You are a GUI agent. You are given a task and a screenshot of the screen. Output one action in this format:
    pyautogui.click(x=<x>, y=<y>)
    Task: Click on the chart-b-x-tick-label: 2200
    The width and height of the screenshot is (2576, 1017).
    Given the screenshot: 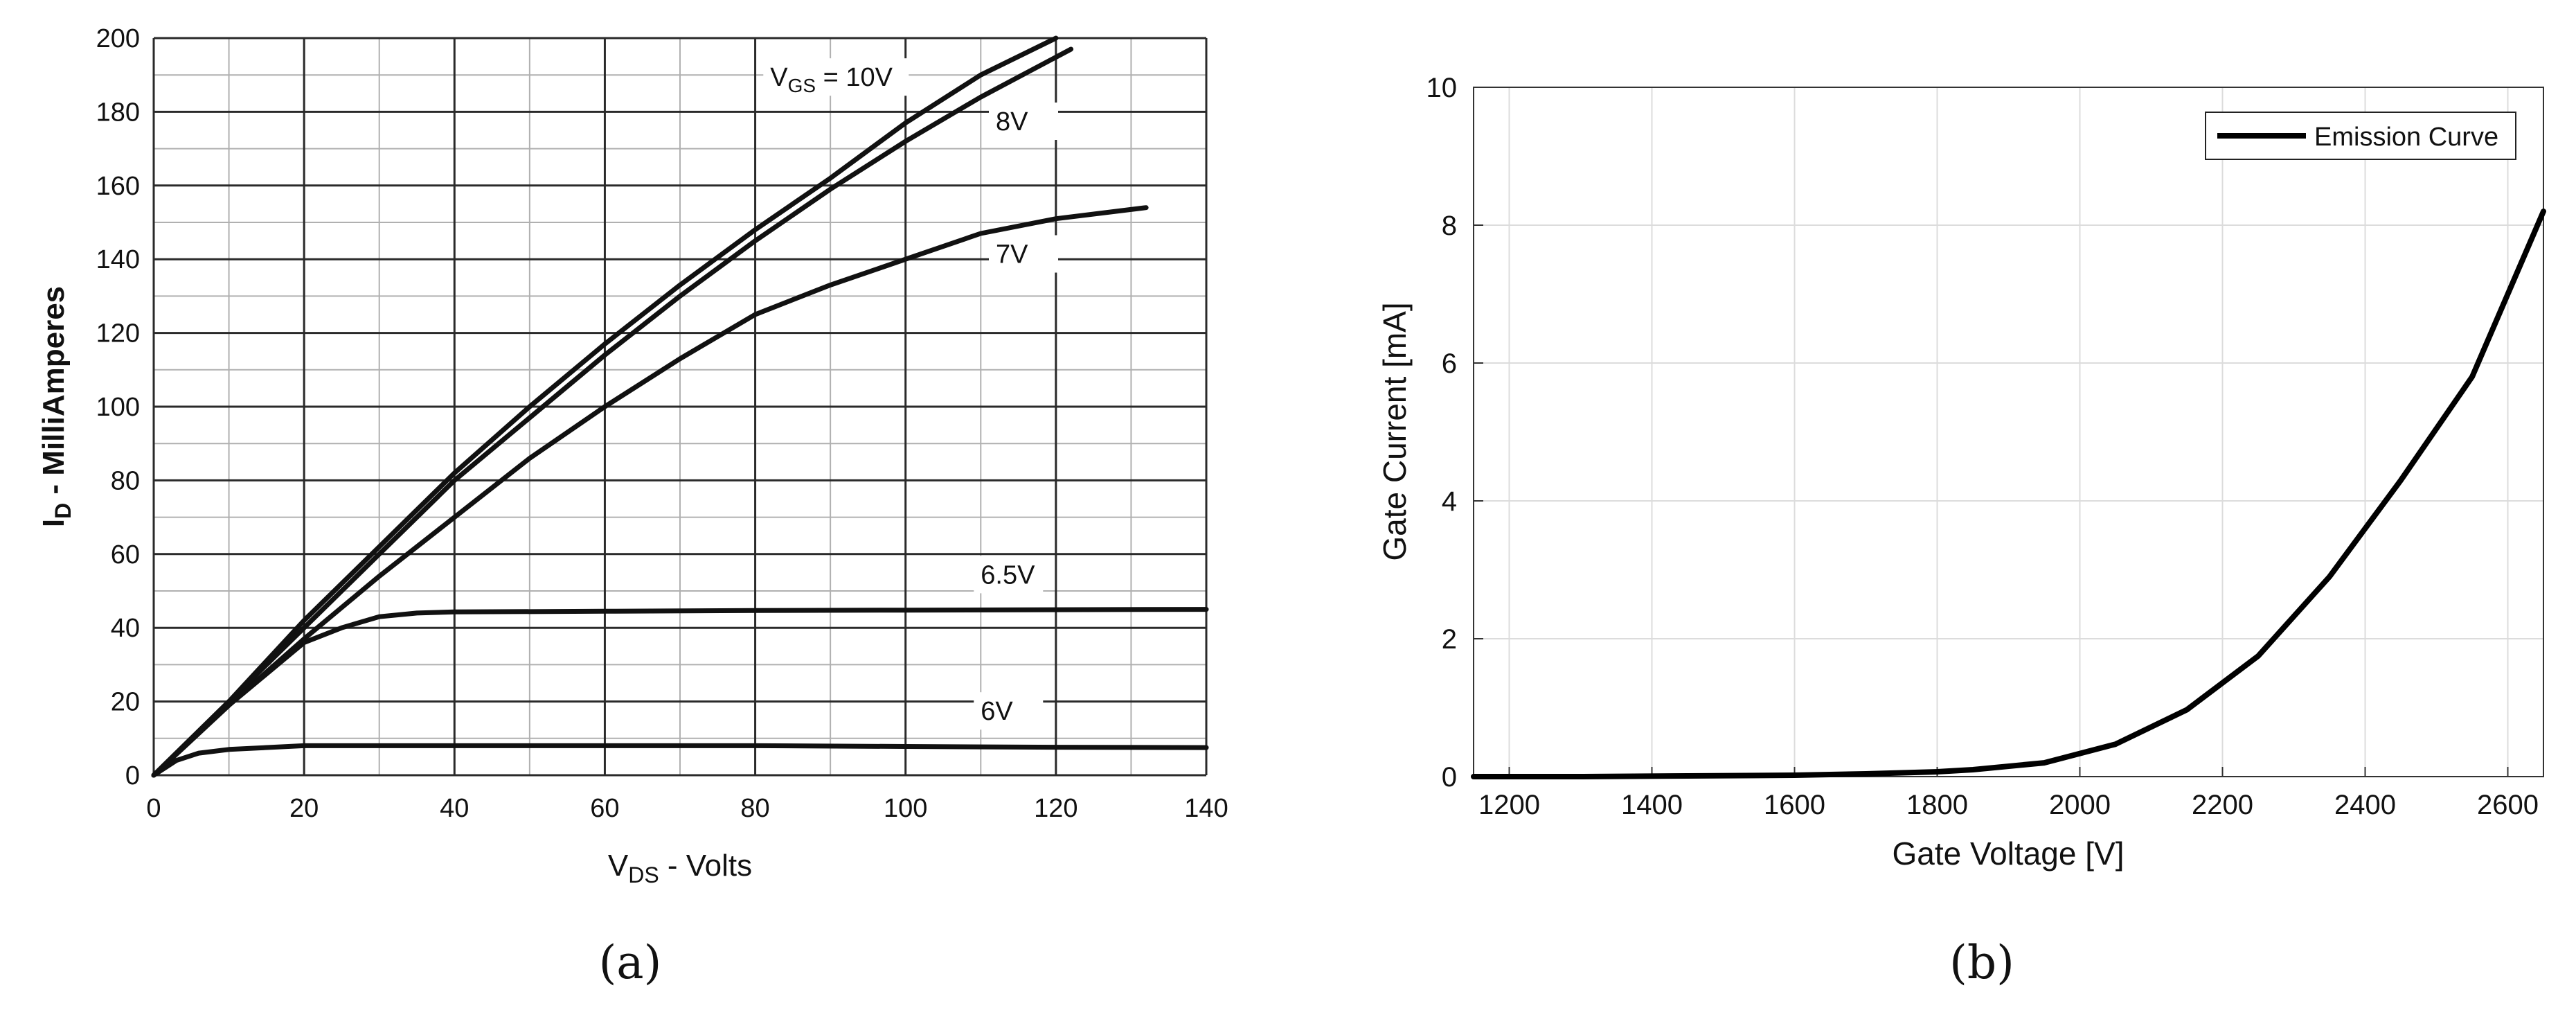 What is the action you would take?
    pyautogui.click(x=2222, y=805)
    